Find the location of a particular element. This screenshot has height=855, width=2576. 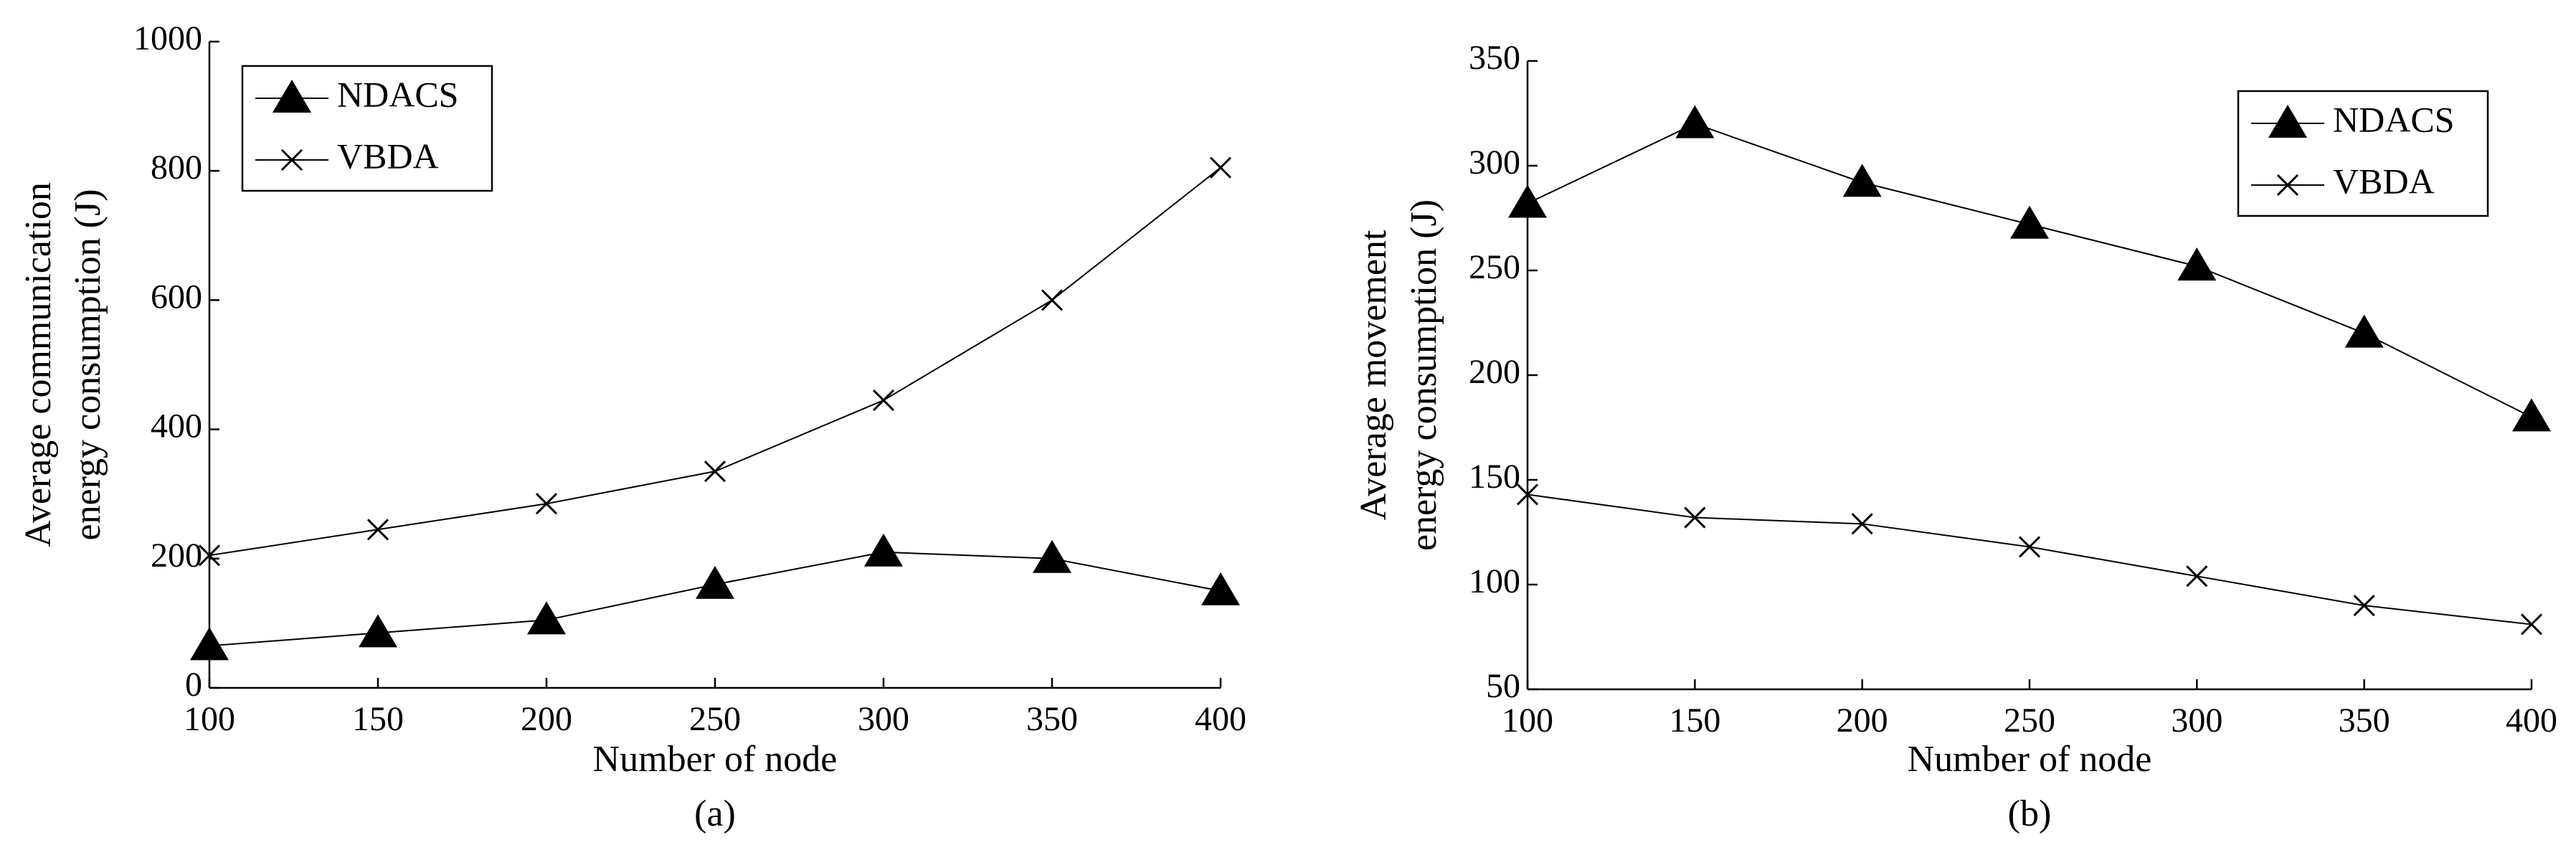

y-axis-label: Average communication is located at coordinates (38, 364).